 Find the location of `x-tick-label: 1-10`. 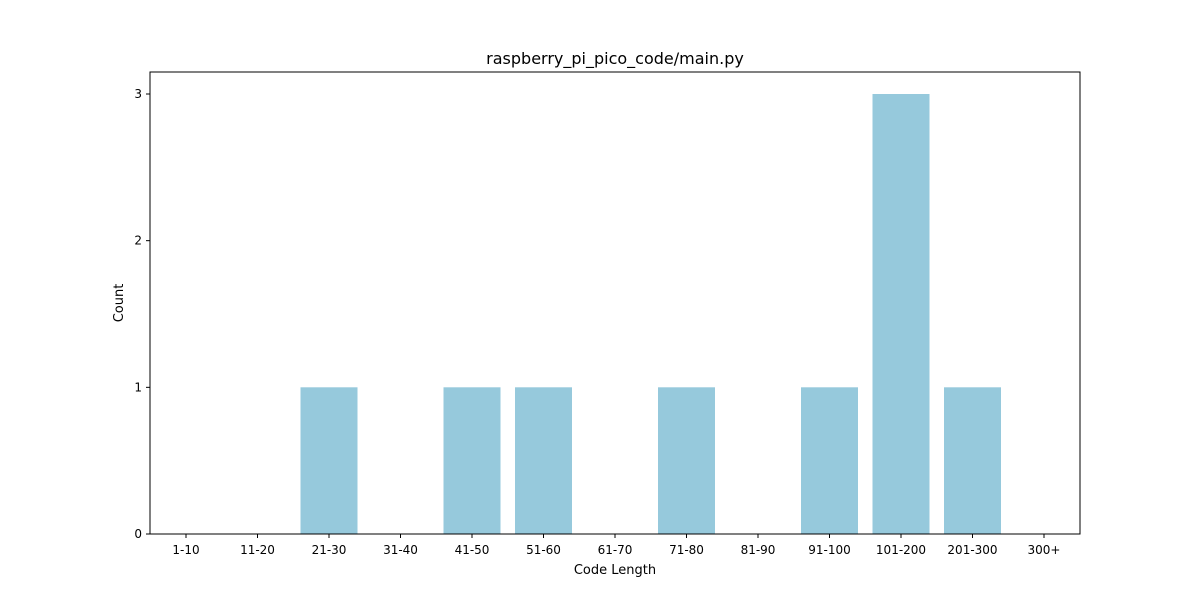

x-tick-label: 1-10 is located at coordinates (185, 550).